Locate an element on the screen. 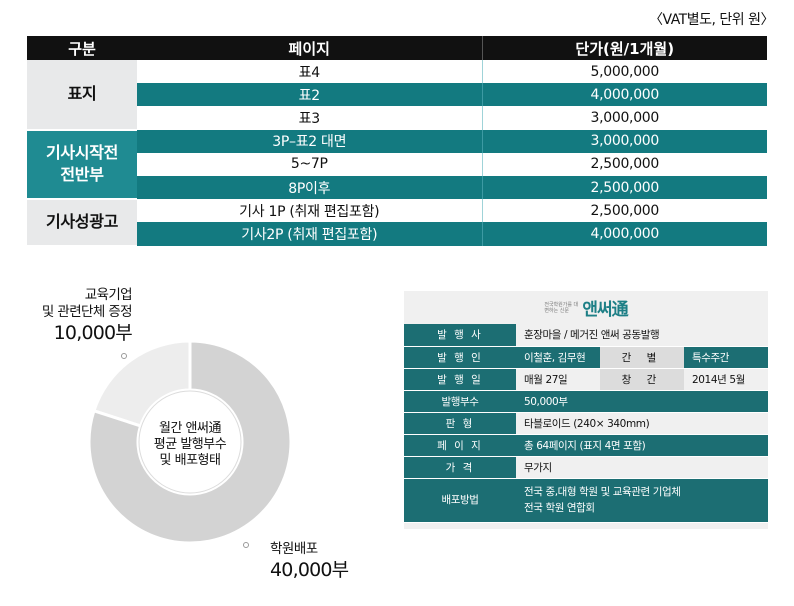 This screenshot has height=606, width=794. distribution-line-2: 전국 학원 연합회 is located at coordinates (559, 508).